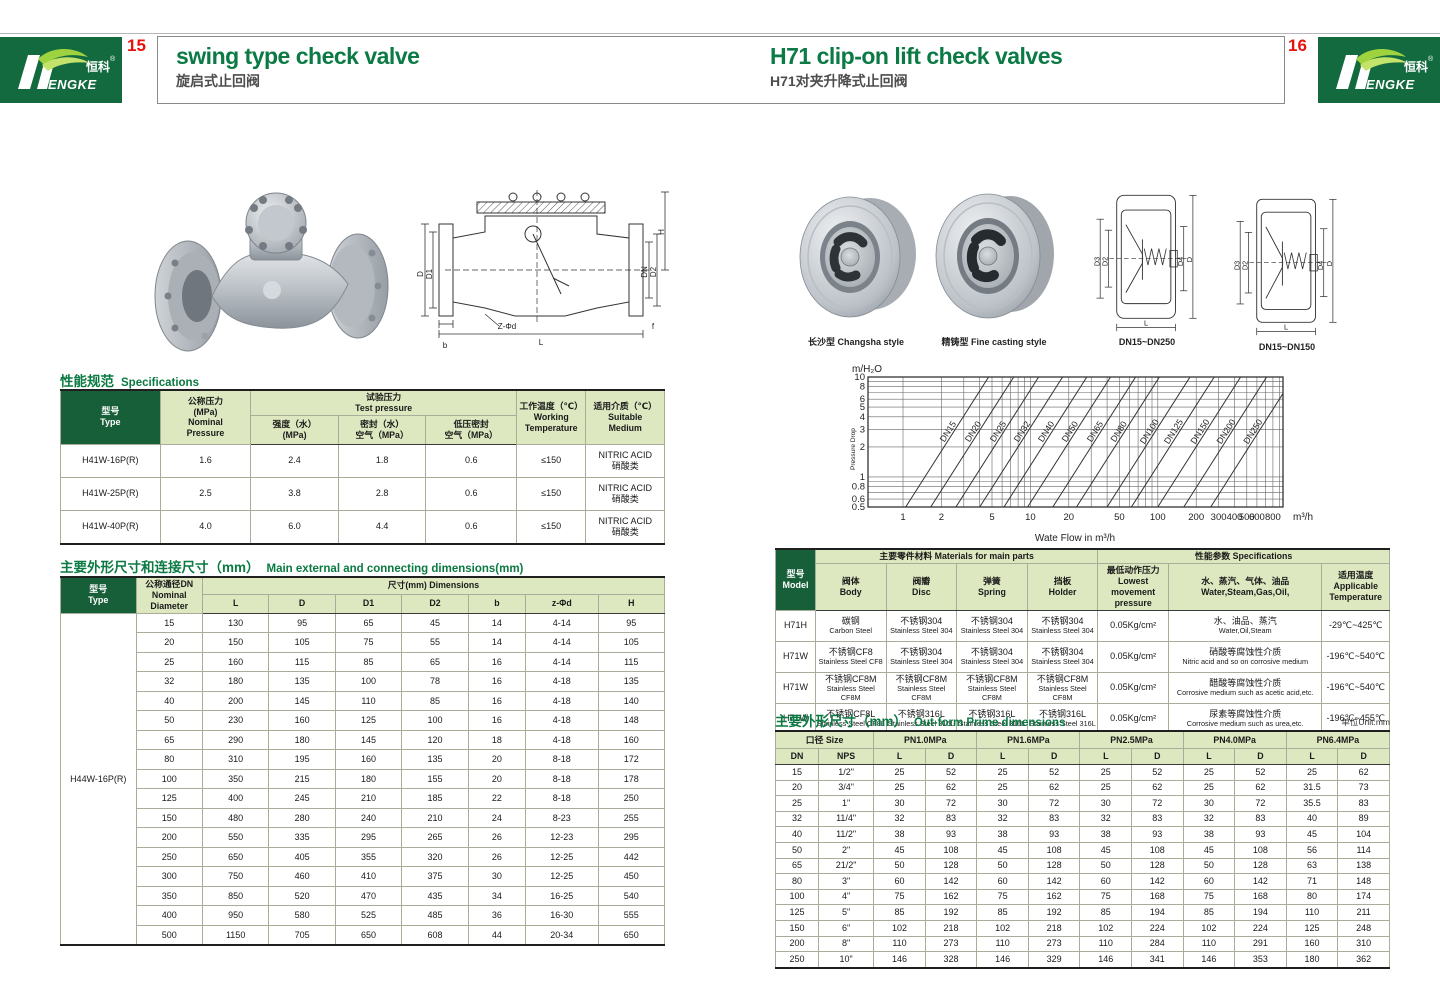 The image size is (1440, 984). Describe the element at coordinates (368, 603) in the screenshot. I see `col-subheader: D1` at that location.